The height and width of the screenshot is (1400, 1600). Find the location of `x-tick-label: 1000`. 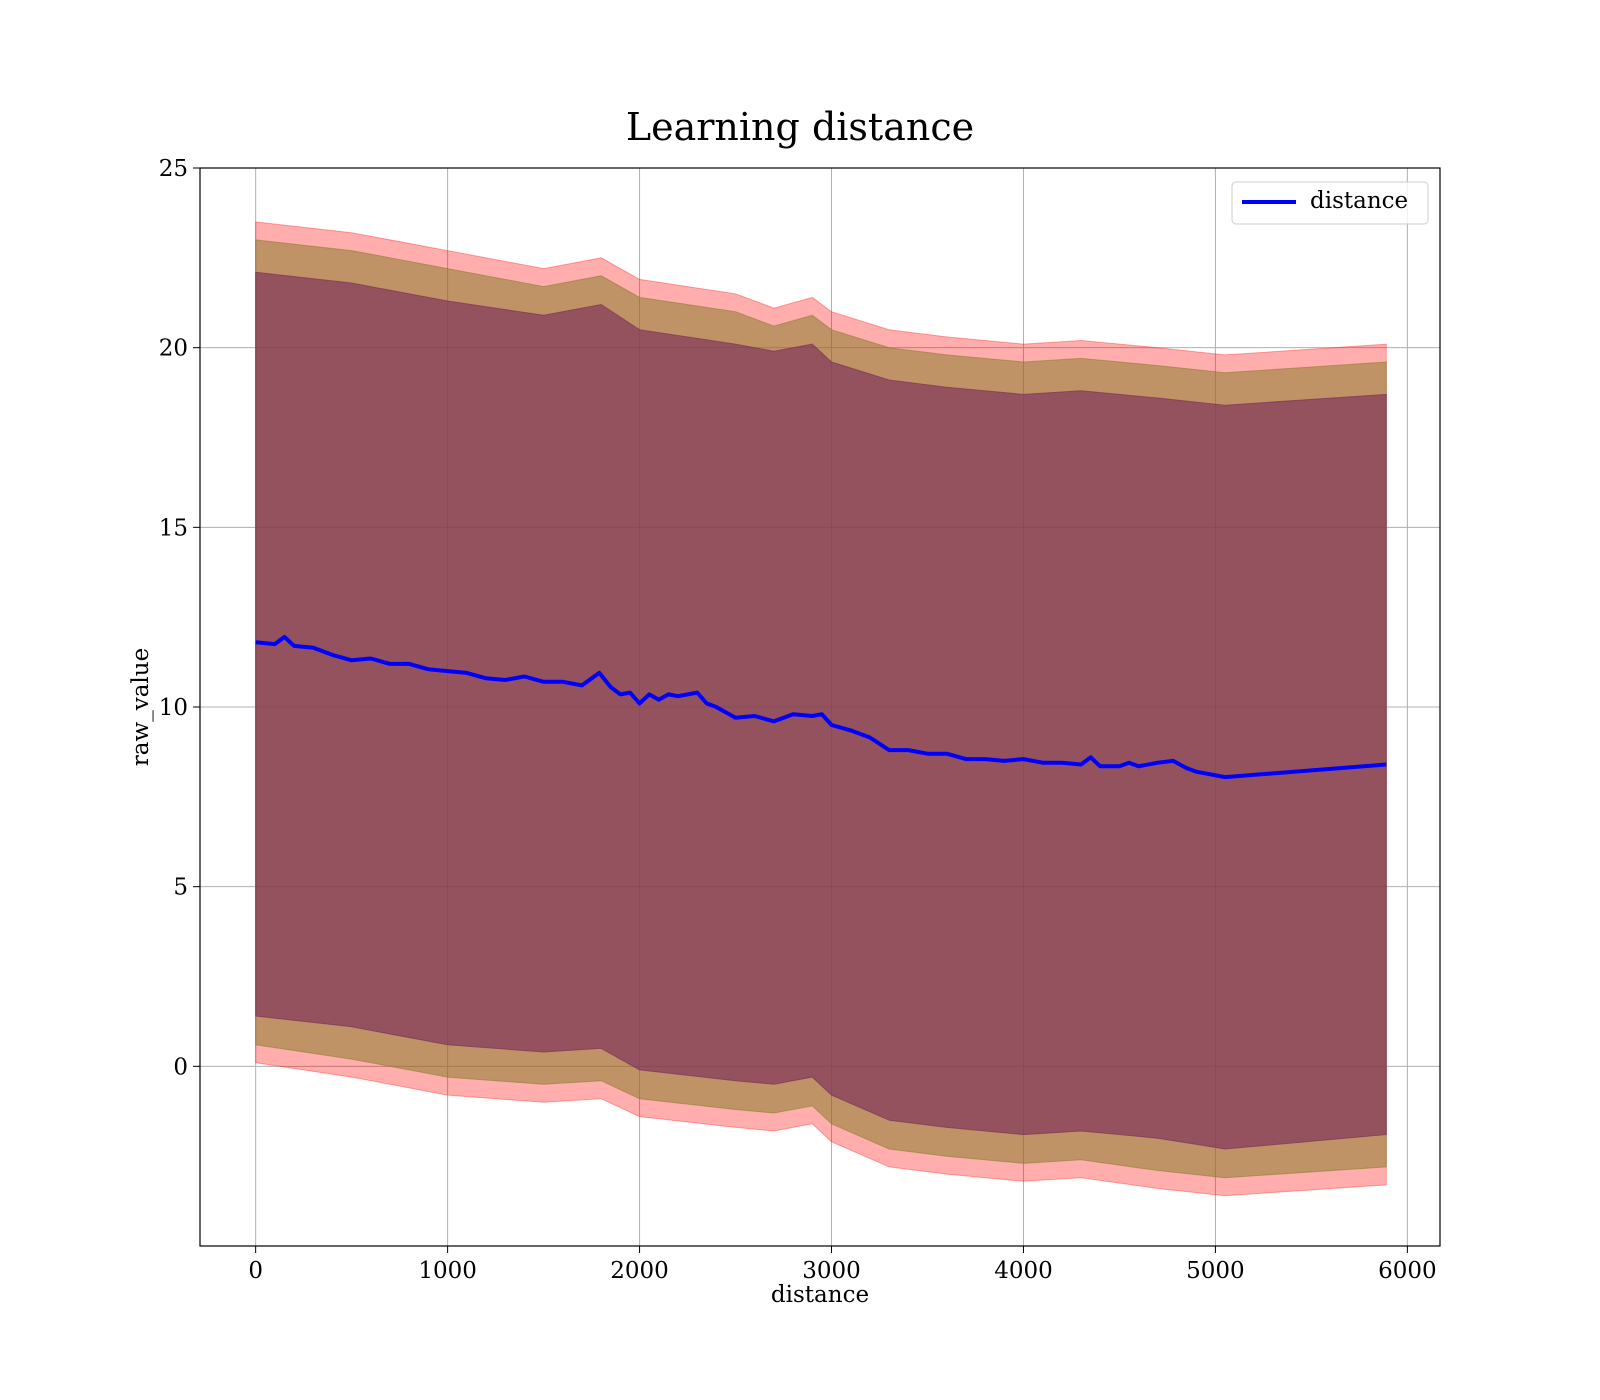

x-tick-label: 1000 is located at coordinates (447, 1271).